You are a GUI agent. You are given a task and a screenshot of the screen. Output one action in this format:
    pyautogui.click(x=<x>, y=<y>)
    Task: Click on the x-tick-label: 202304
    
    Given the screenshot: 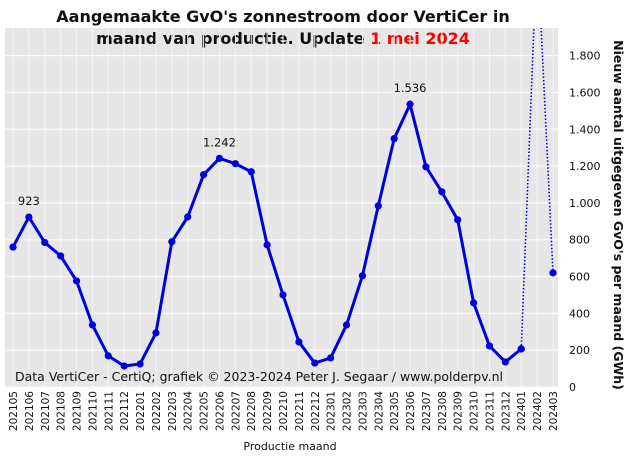 What is the action you would take?
    pyautogui.click(x=379, y=411)
    